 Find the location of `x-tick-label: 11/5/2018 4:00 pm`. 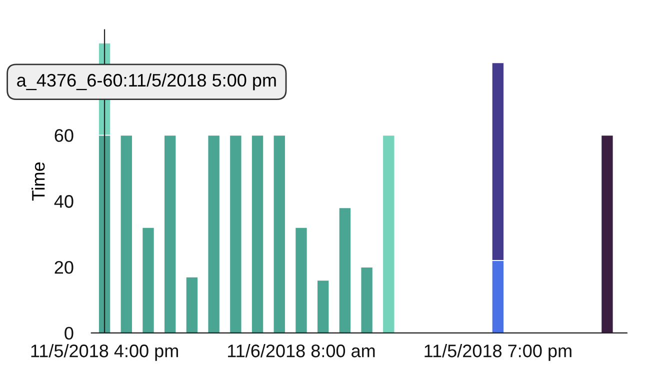

x-tick-label: 11/5/2018 4:00 pm is located at coordinates (104, 352).